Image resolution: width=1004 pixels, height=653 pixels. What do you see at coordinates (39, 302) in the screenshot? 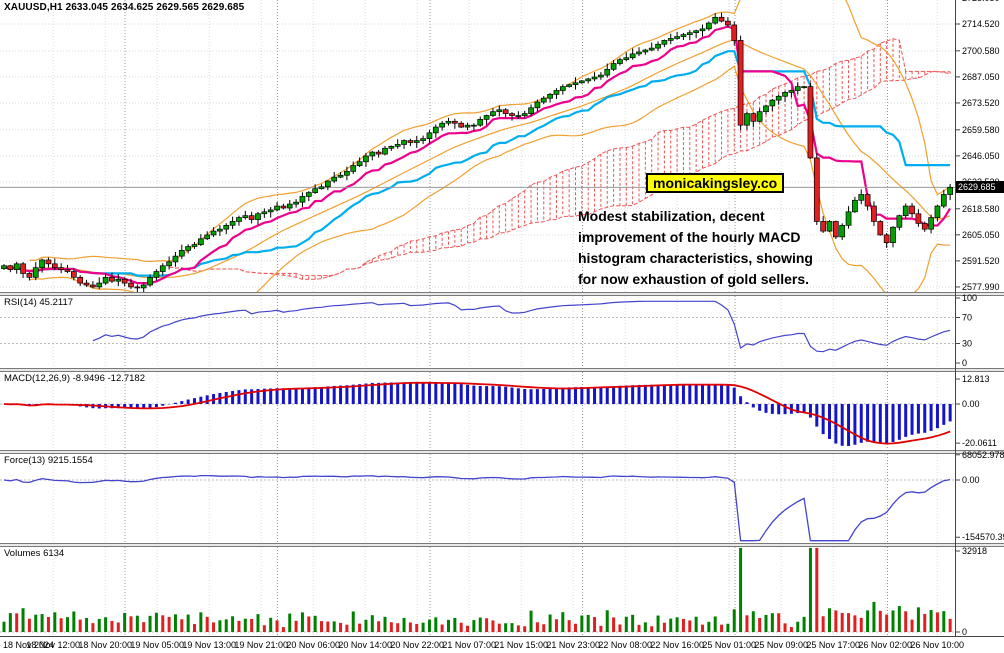
I see `rsi-indicator-label: RSI(14) 45.2117` at bounding box center [39, 302].